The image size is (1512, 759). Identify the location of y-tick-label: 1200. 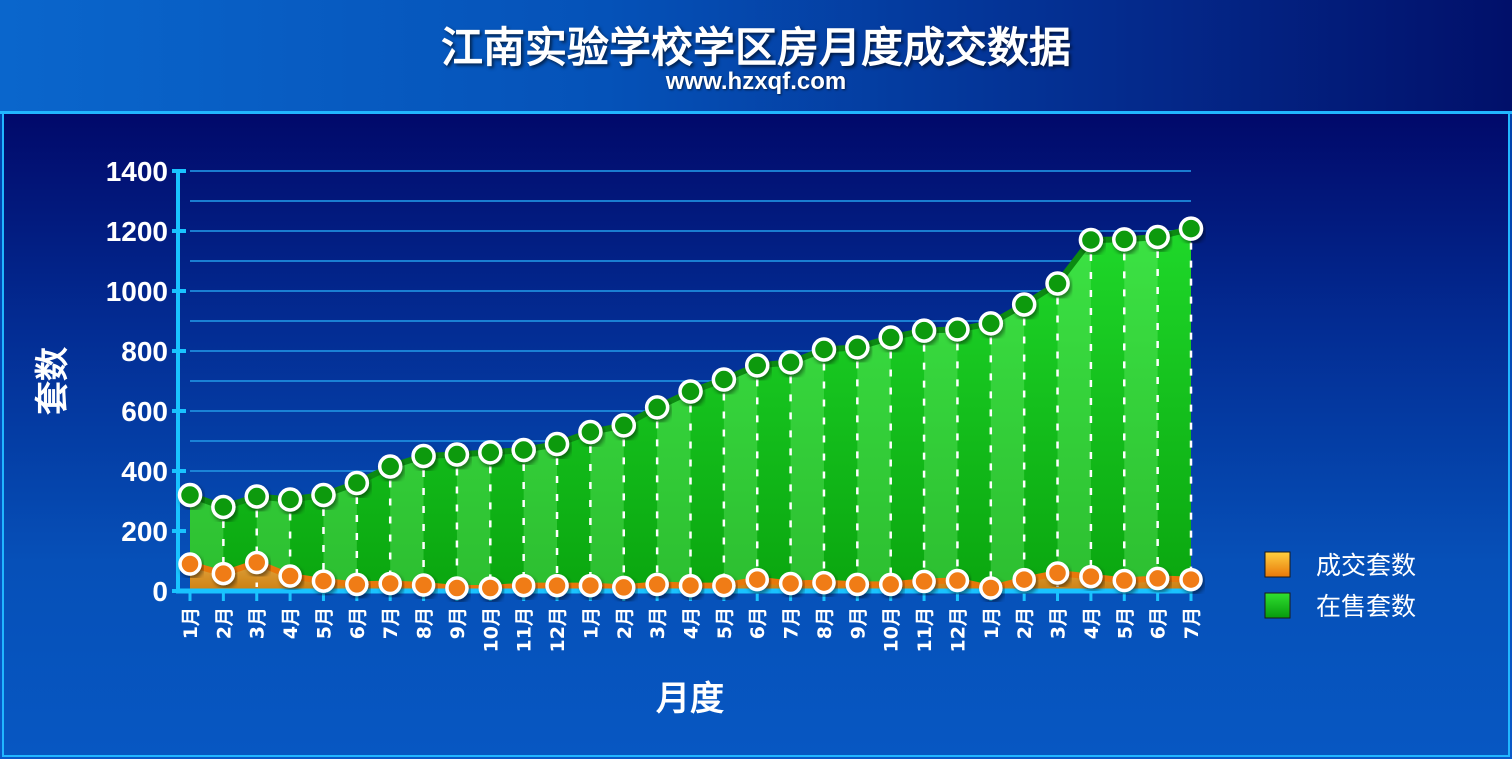
(137, 231).